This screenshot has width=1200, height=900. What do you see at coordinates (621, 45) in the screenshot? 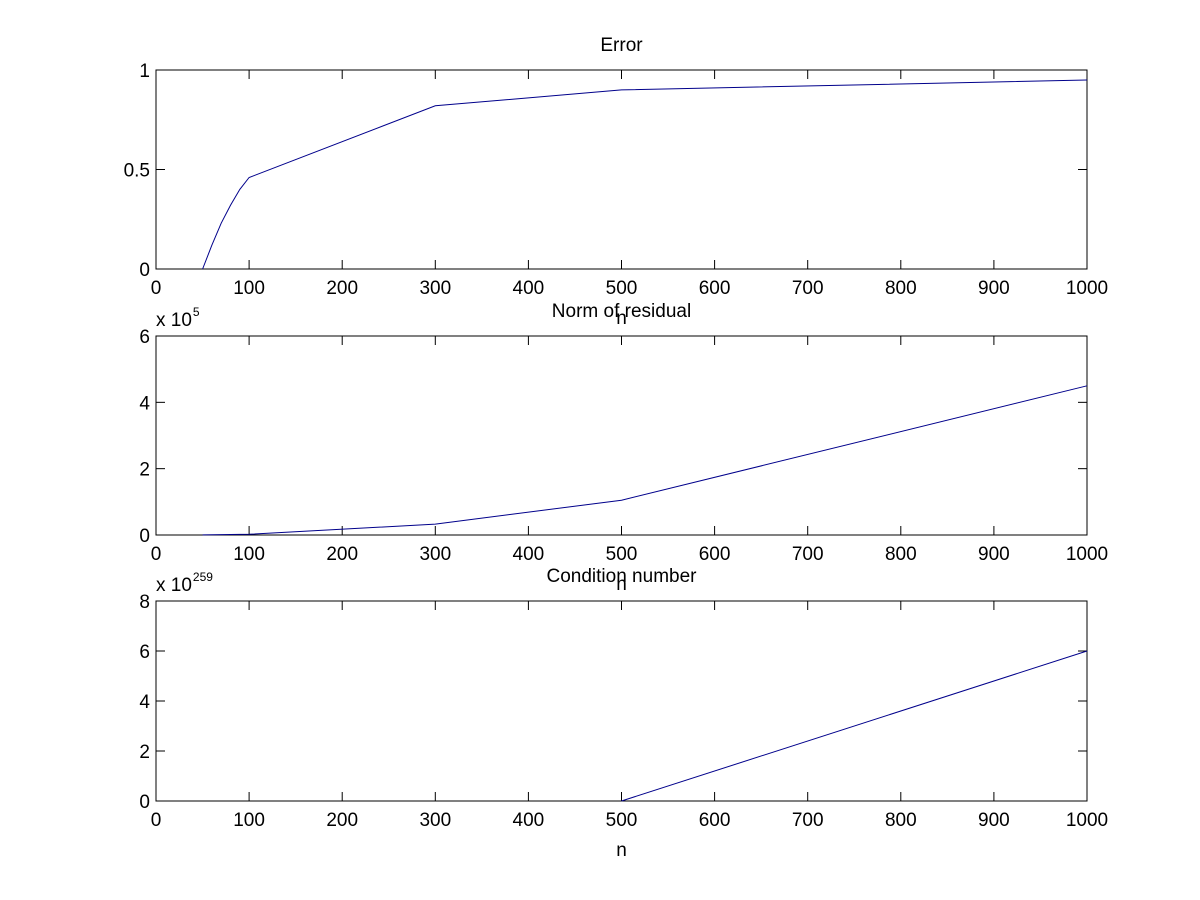
I see `chart-title: Error` at bounding box center [621, 45].